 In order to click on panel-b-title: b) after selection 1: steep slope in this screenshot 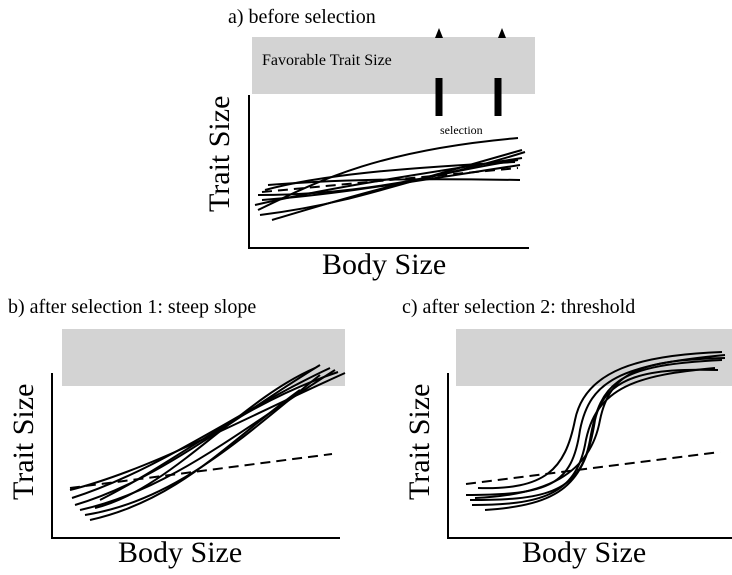, I will do `click(132, 307)`.